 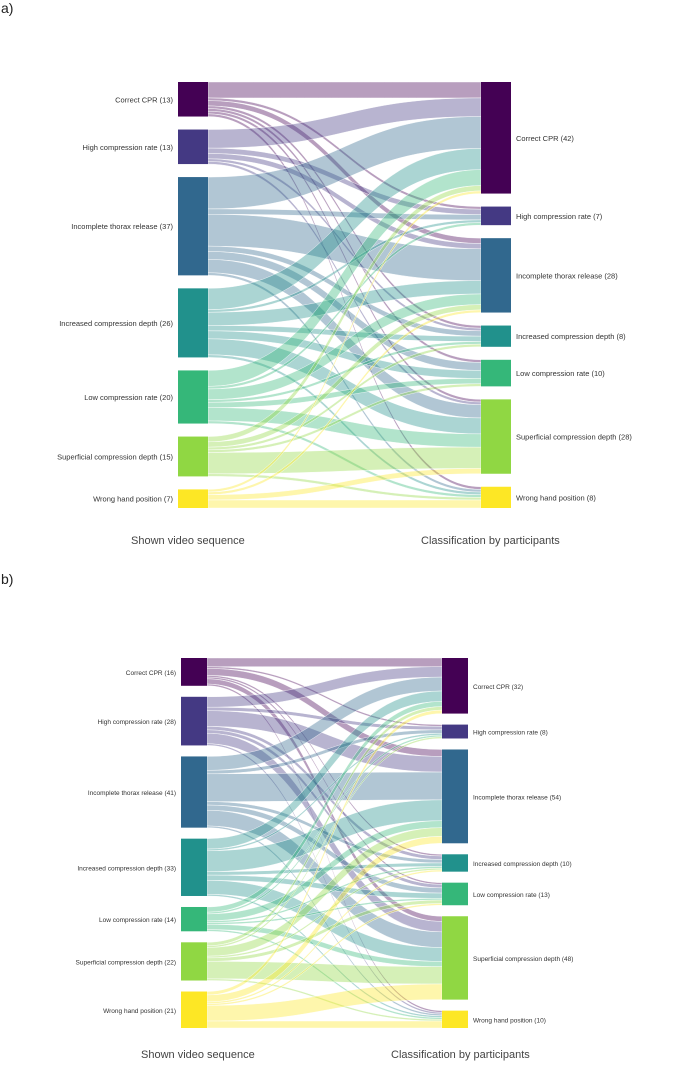 What do you see at coordinates (560, 373) in the screenshot?
I see `right-node-label-4: Low compression rate (10)` at bounding box center [560, 373].